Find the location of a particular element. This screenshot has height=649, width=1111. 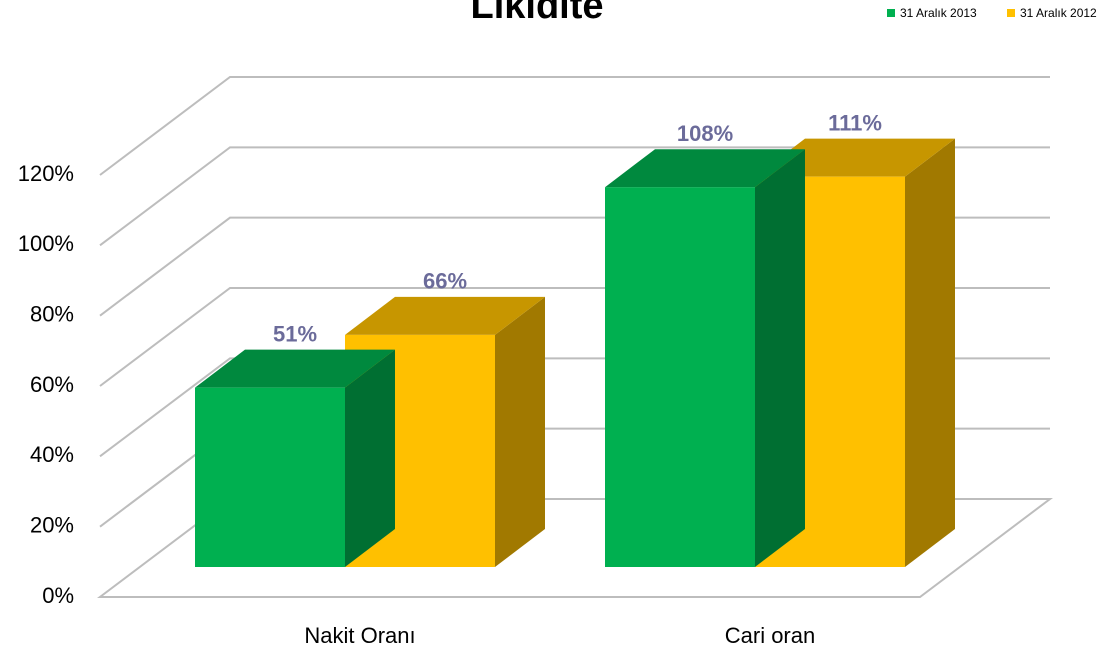

floor is located at coordinates (575, 548).